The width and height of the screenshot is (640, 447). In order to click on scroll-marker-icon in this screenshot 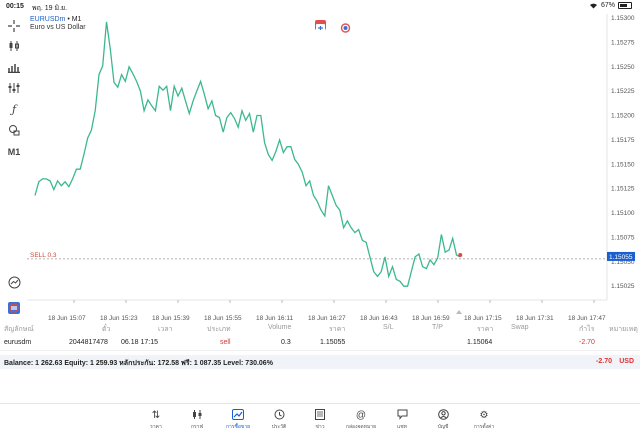, I will do `click(459, 312)`.